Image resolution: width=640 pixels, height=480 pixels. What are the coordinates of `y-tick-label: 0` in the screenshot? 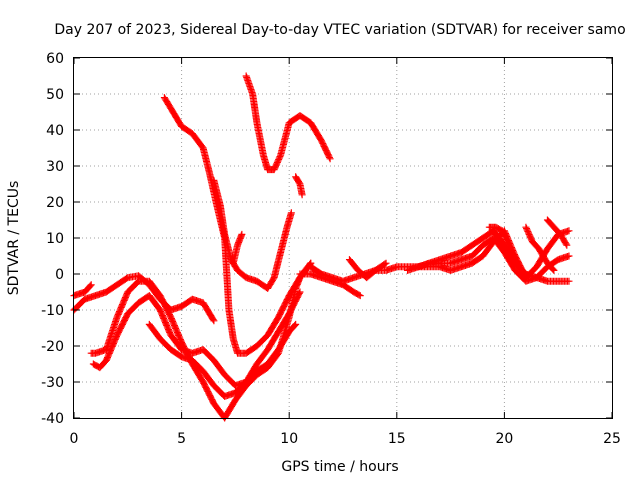 It's located at (59, 275).